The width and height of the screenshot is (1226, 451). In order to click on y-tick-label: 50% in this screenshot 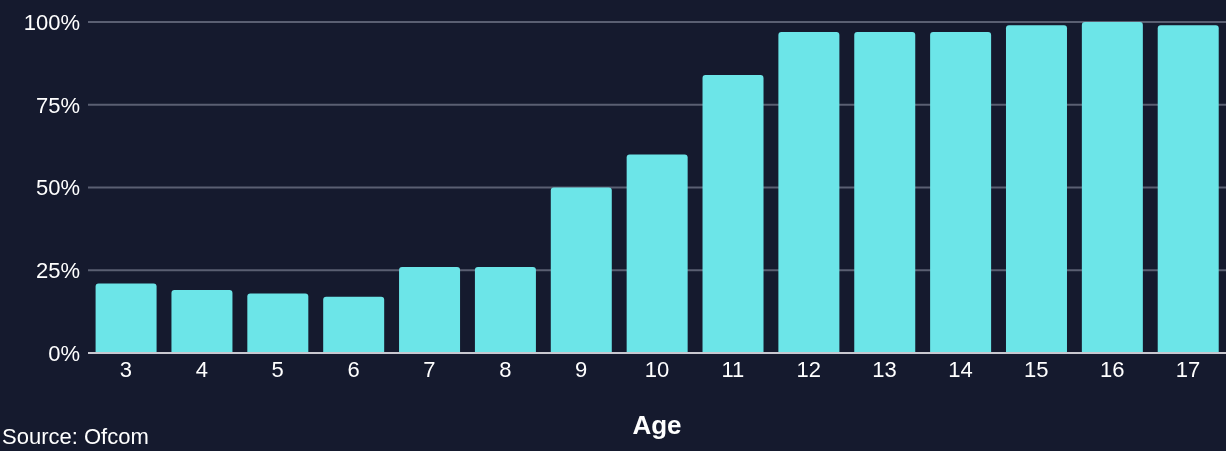, I will do `click(57, 188)`.